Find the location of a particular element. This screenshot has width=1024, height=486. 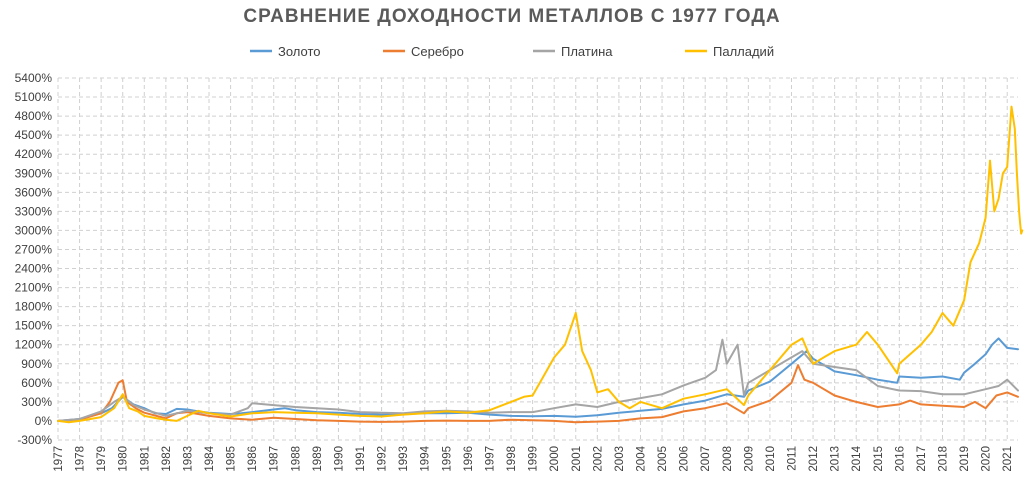

y-tick-label: 1800% is located at coordinates (34, 307).